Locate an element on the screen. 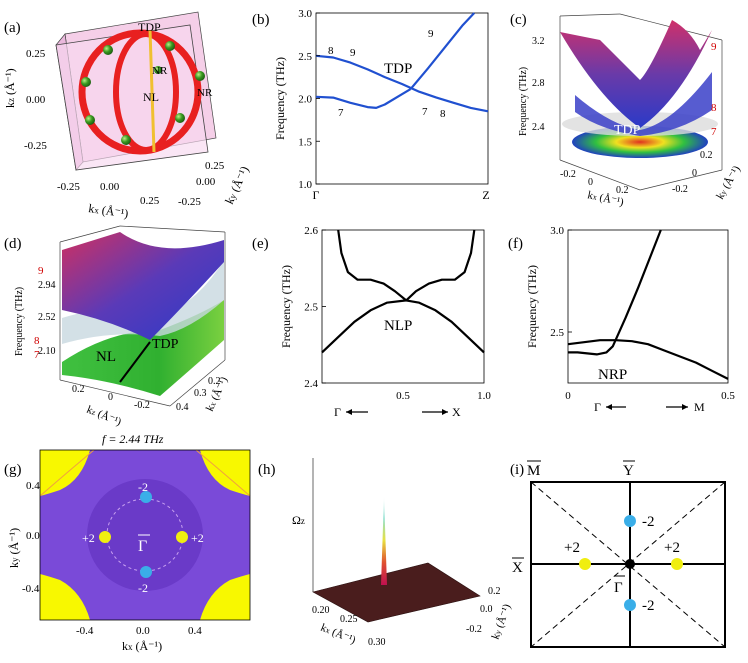 This screenshot has width=748, height=663. panel-c-y-tick: 3.2 is located at coordinates (538, 41).